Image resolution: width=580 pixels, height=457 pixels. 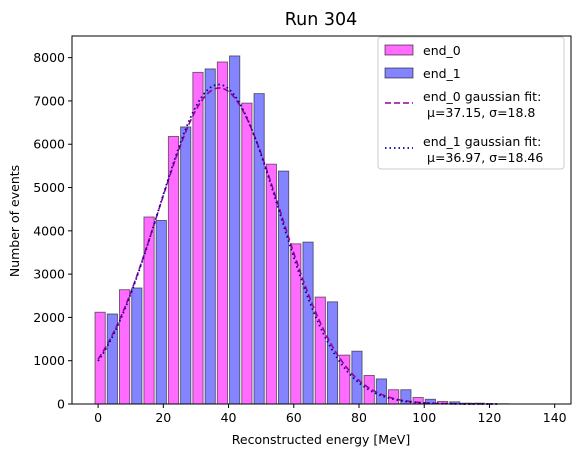 I want to click on x-tick-label: 100, so click(x=424, y=417).